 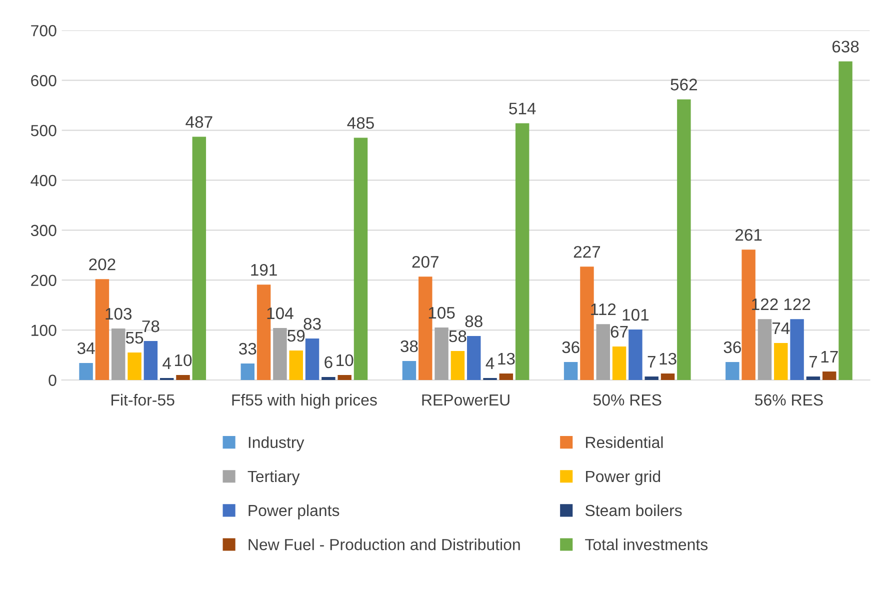 I want to click on x-tick-label: Fit-for-55, so click(x=143, y=400).